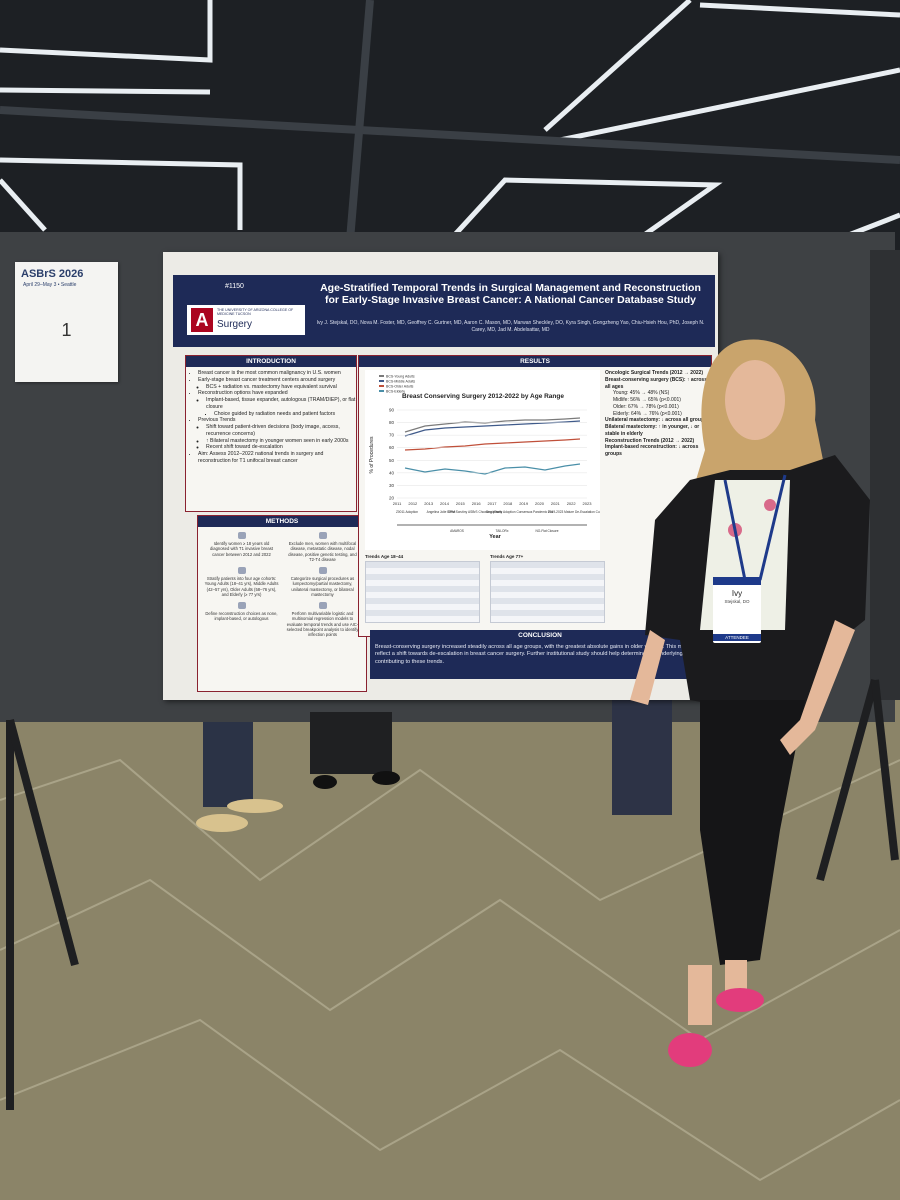  I want to click on timeline-event: Angelina Jolie Effect, so click(441, 512).